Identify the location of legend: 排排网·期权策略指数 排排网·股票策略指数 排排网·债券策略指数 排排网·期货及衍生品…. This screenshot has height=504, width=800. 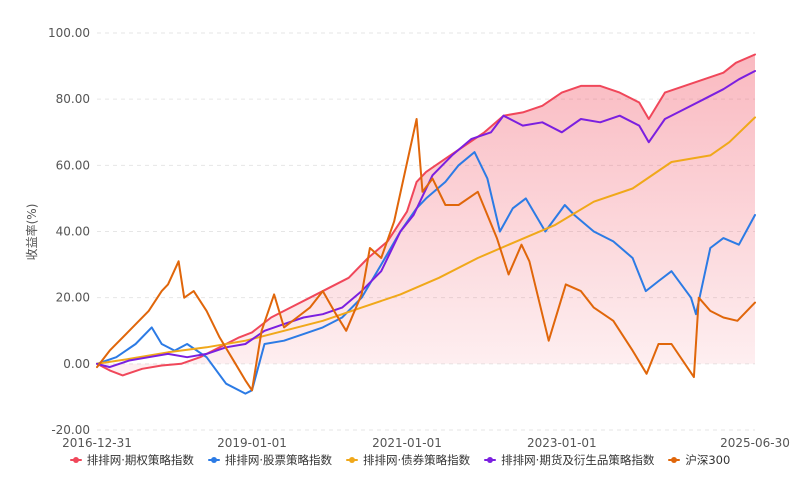
(400, 460).